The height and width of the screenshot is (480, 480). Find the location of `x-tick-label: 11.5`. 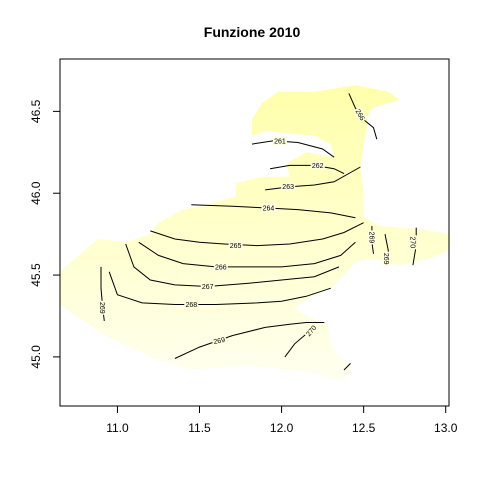

x-tick-label: 11.5 is located at coordinates (199, 428).